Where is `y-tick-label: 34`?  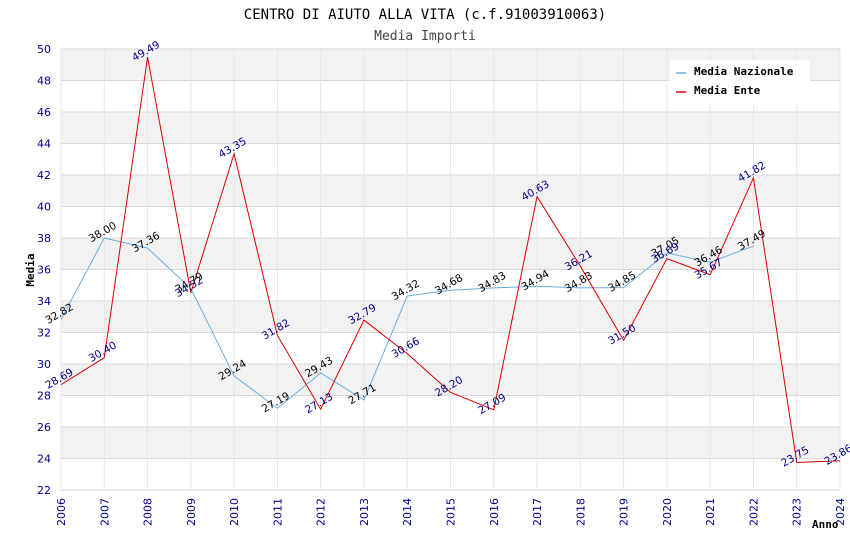 y-tick-label: 34 is located at coordinates (44, 301).